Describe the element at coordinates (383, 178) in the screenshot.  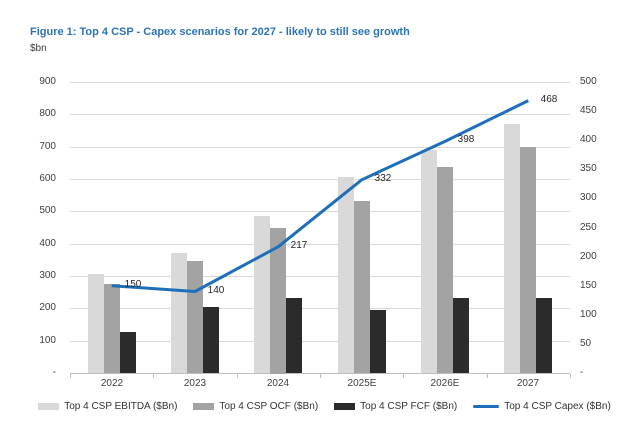
I see `capex-data-label: 332` at that location.